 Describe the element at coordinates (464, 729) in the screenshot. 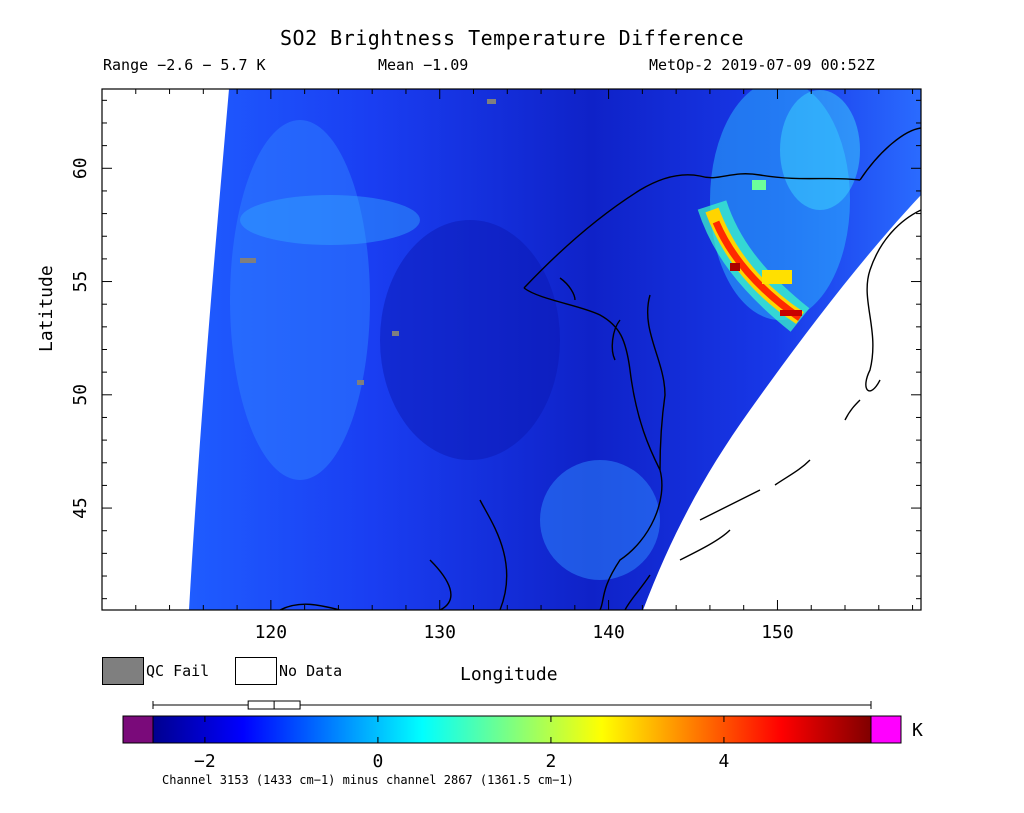

I see `colorbar-ticks` at that location.